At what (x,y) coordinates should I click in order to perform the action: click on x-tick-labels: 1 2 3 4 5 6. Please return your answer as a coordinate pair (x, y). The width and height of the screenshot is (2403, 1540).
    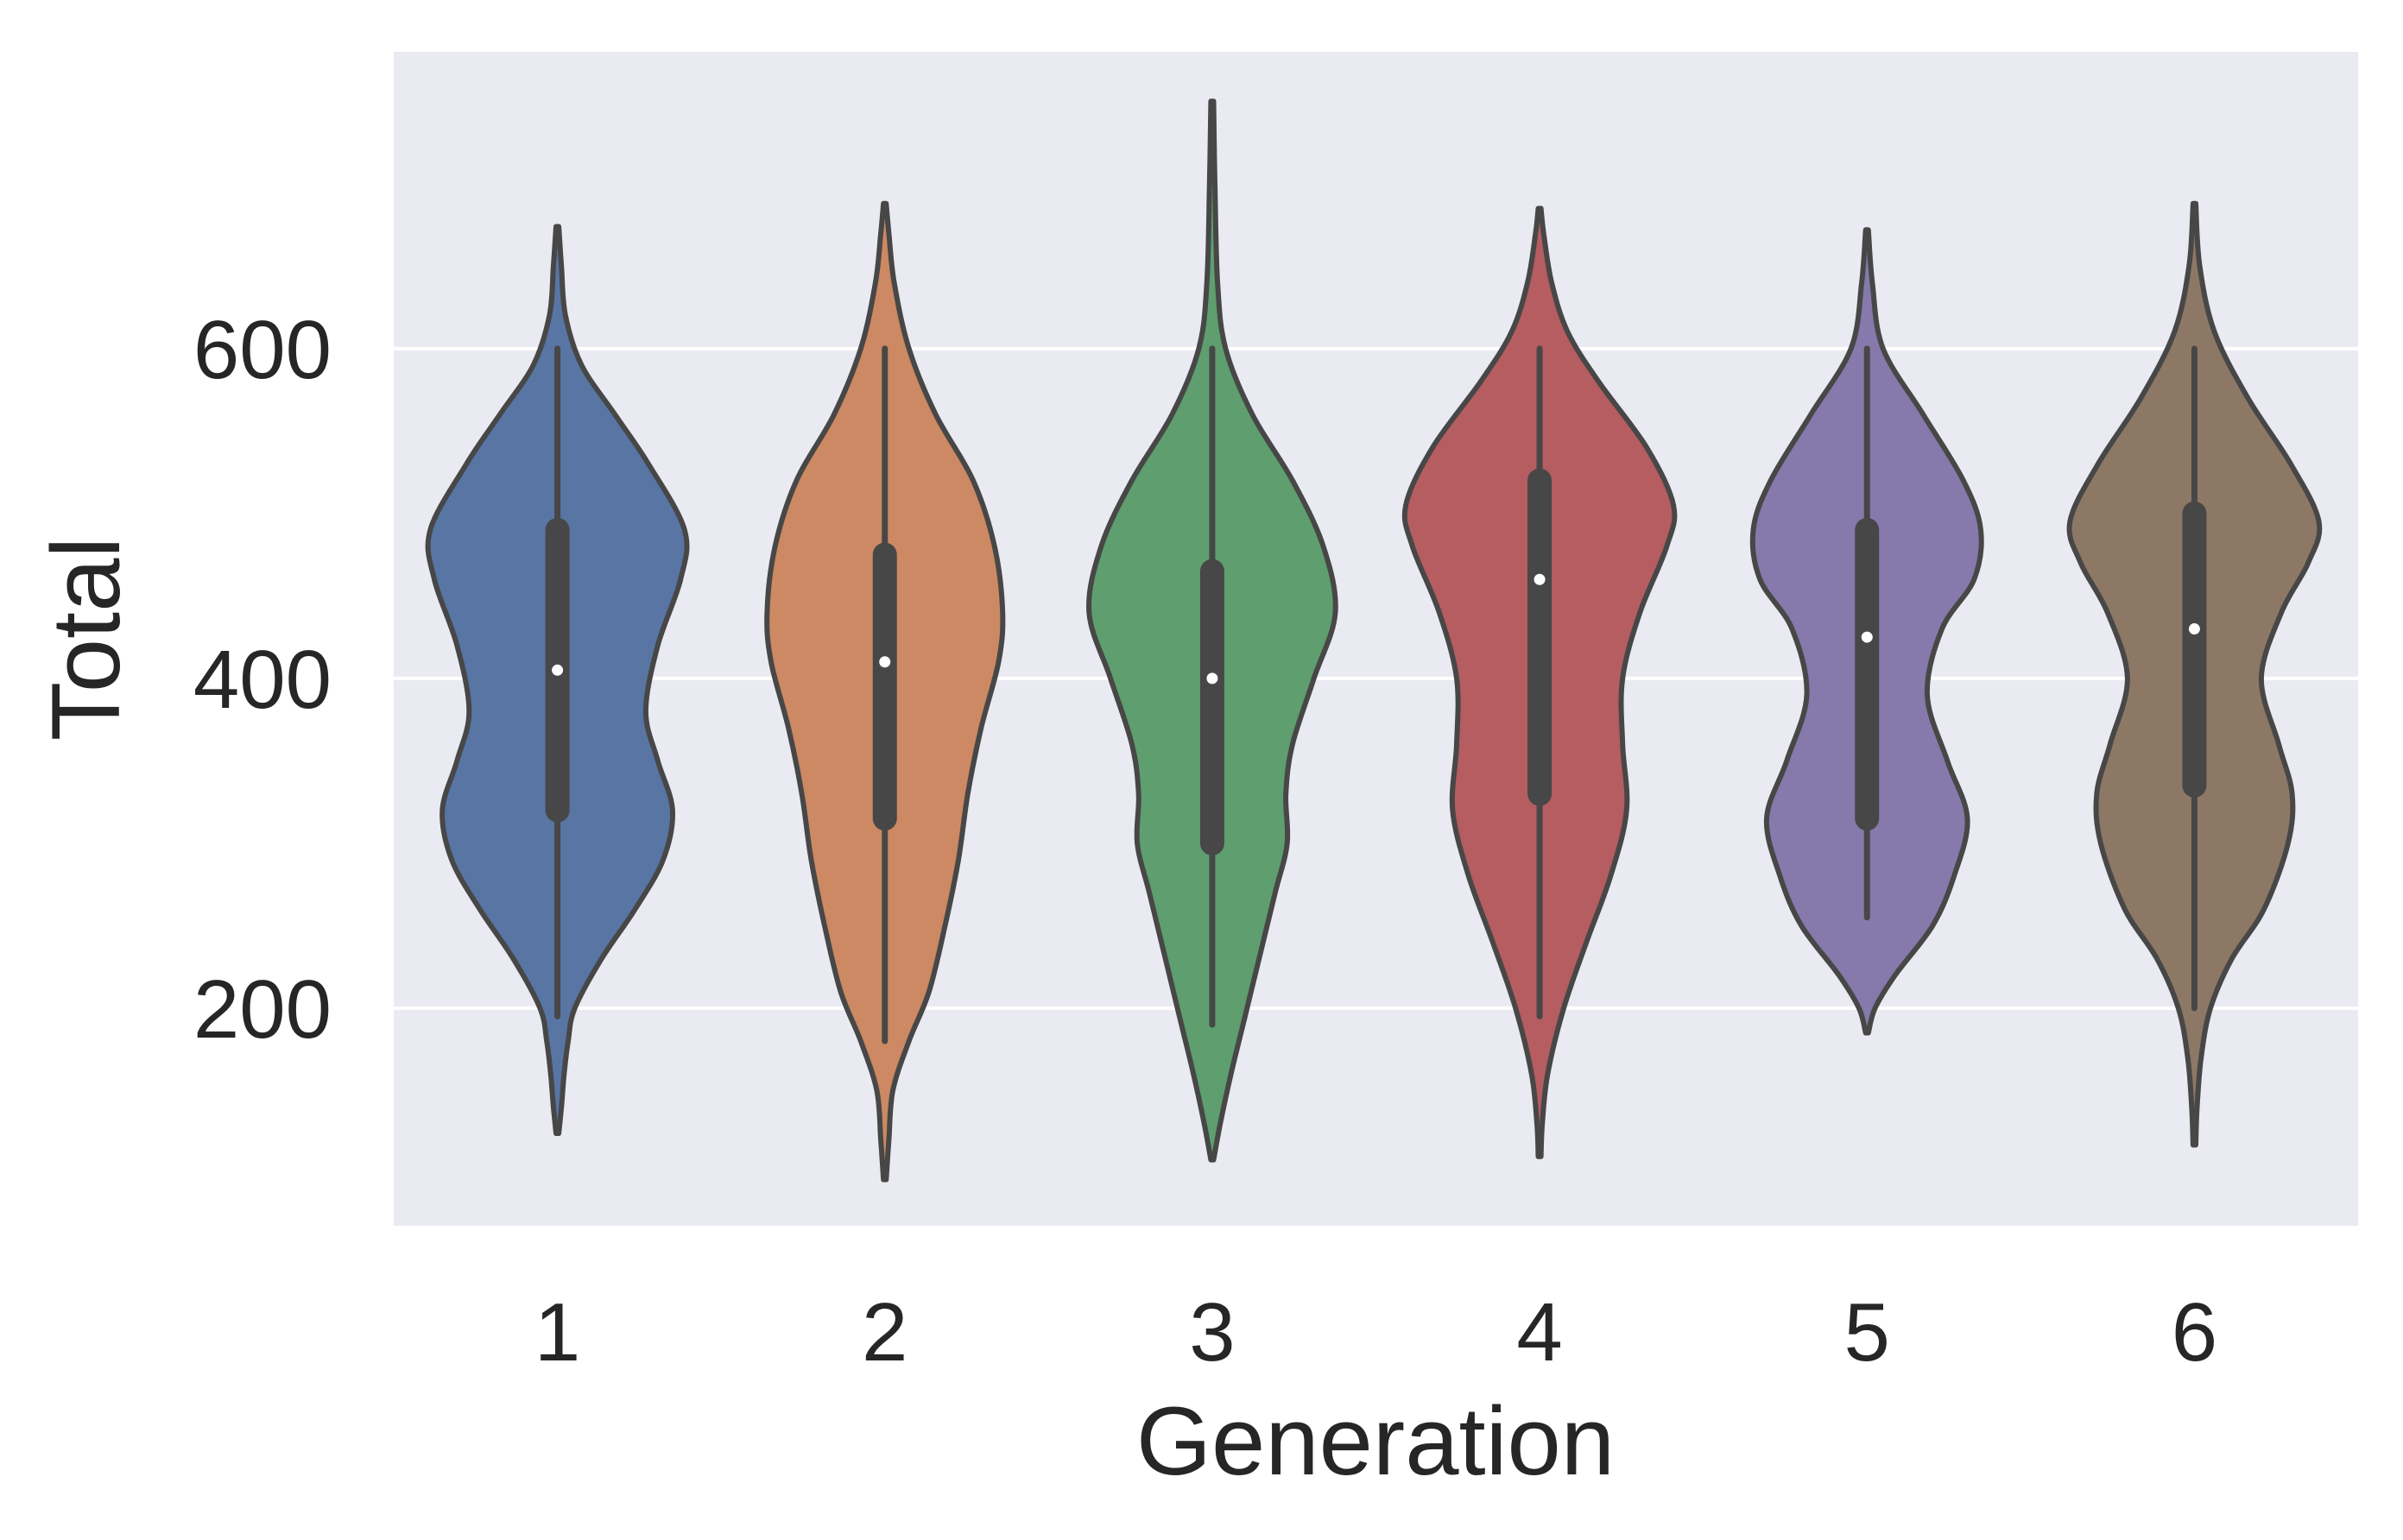
    Looking at the image, I should click on (1375, 1332).